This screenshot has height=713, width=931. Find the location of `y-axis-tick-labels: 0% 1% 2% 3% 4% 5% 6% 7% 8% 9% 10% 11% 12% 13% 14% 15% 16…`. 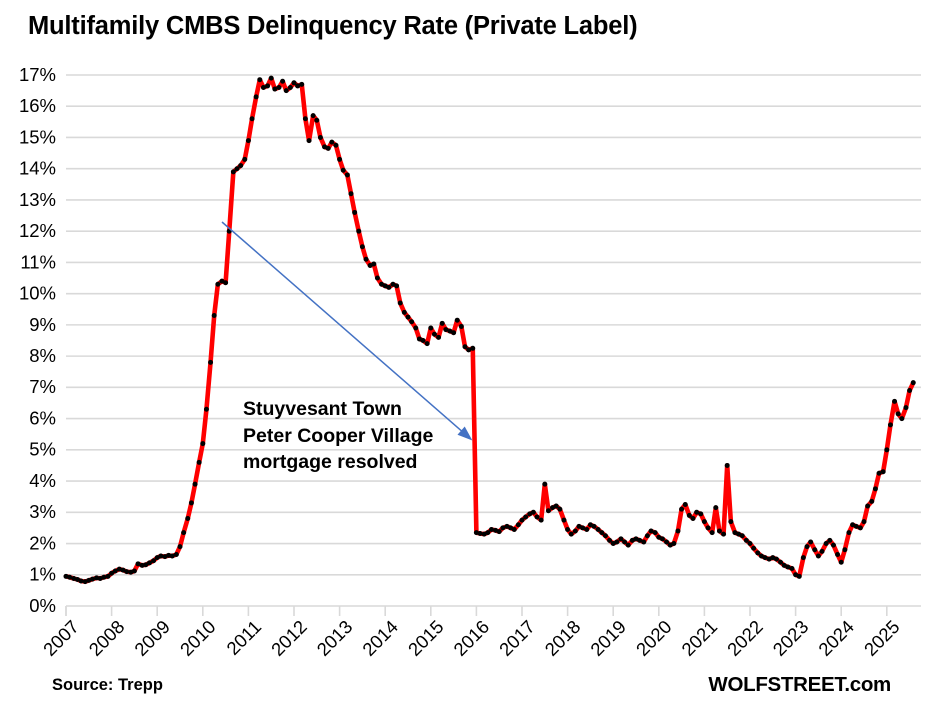

y-axis-tick-labels: 0% 1% 2% 3% 4% 5% 6% 7% 8% 9% 10% 11% 12% 13% 14% 15% 16… is located at coordinates (37, 340).